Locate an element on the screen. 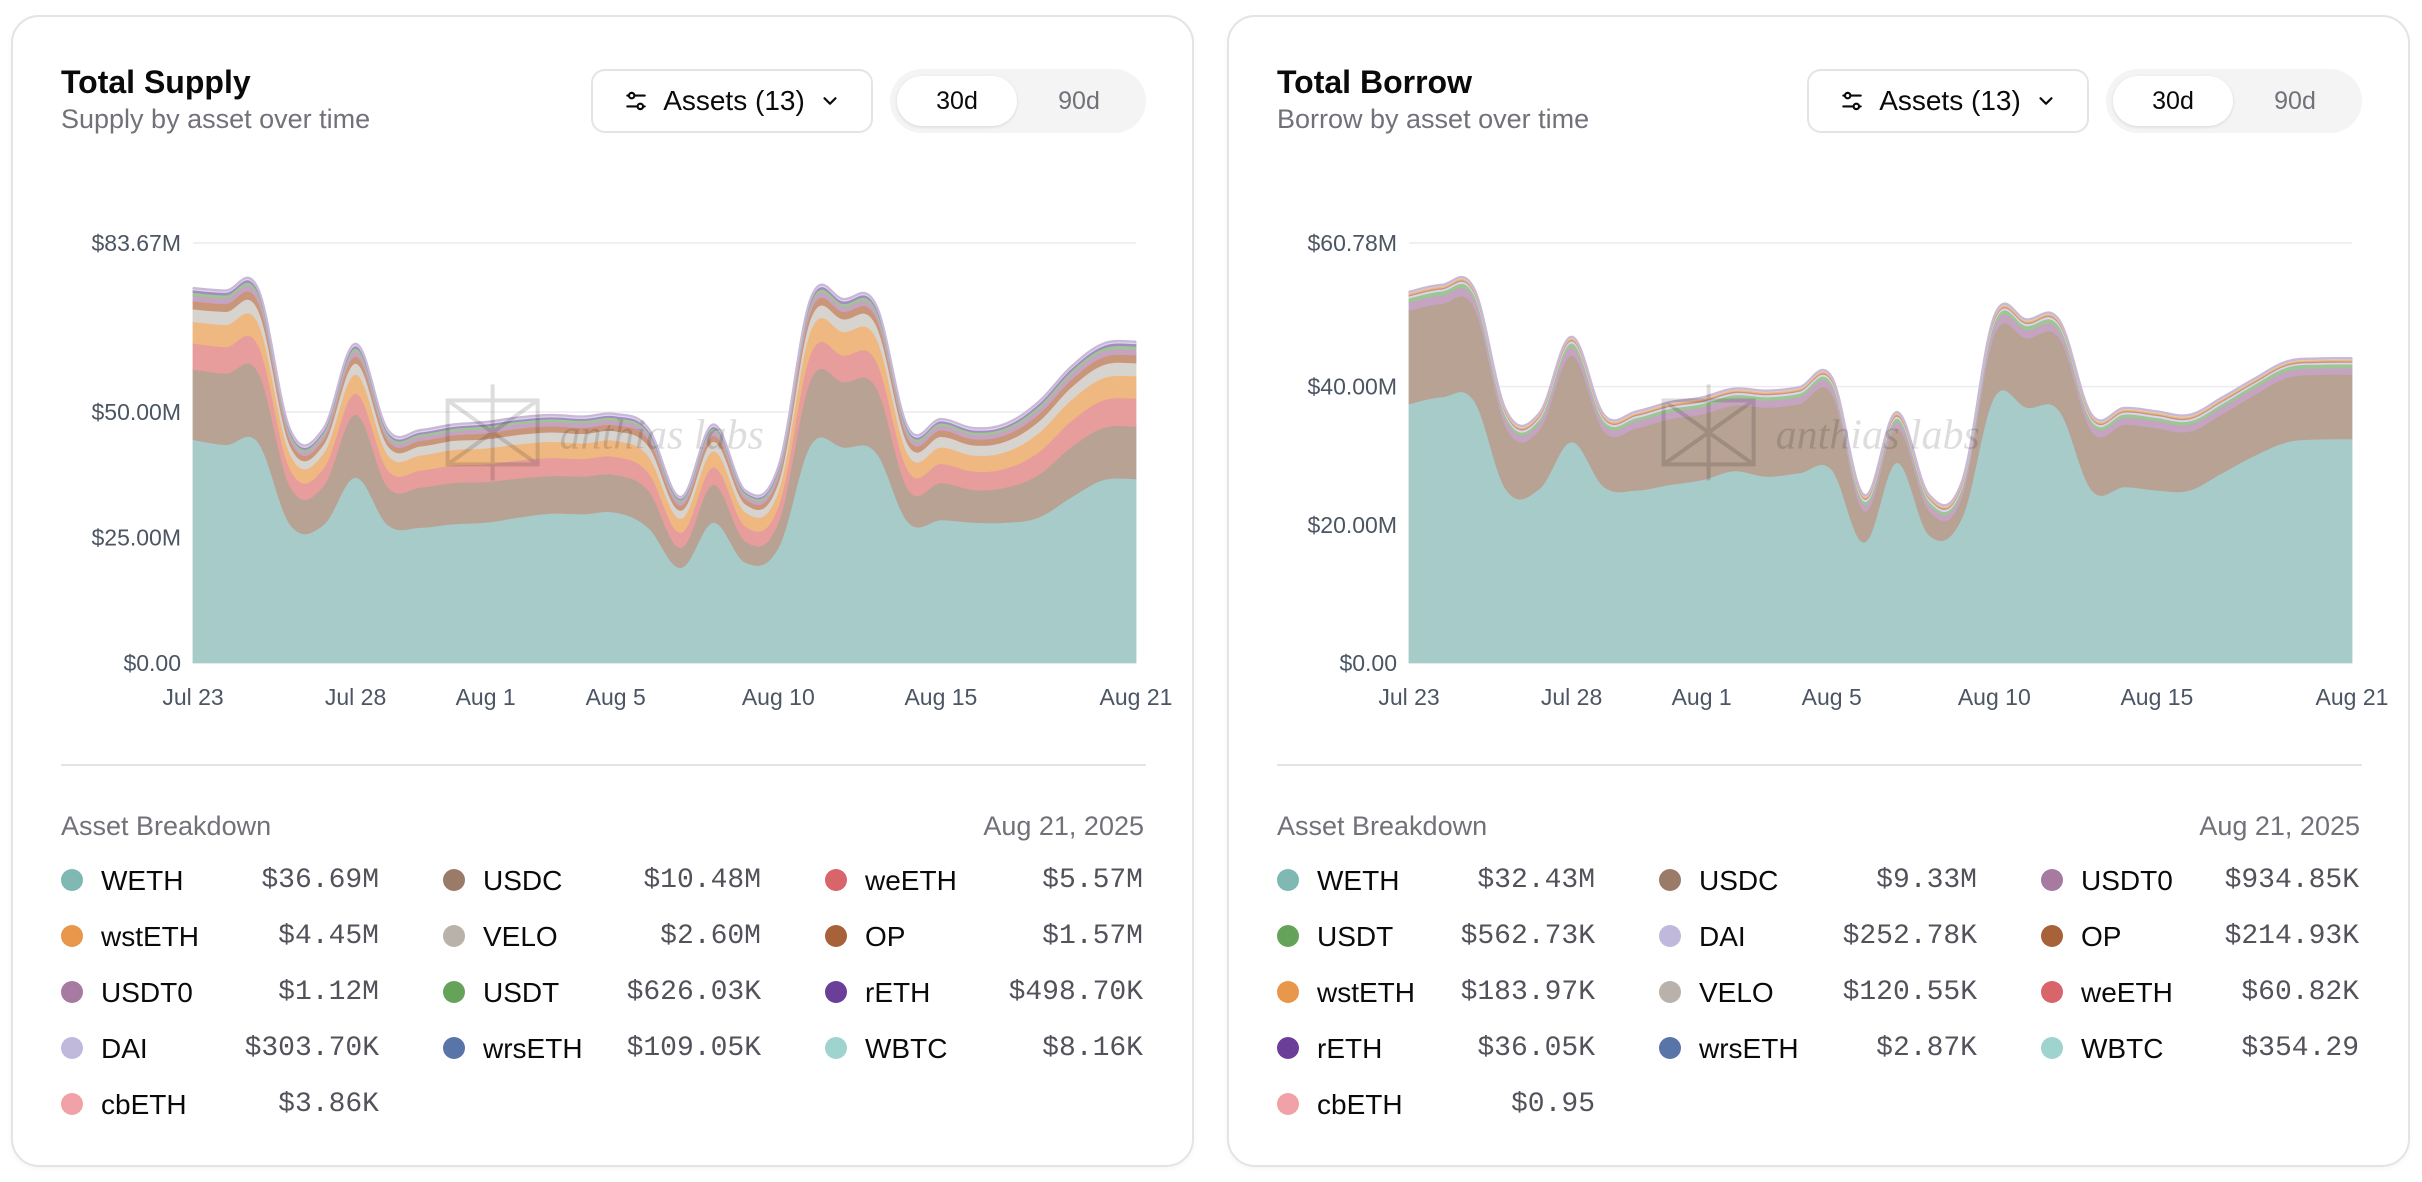 The image size is (2422, 1182). x-tick-label: Jul 23 is located at coordinates (192, 697).